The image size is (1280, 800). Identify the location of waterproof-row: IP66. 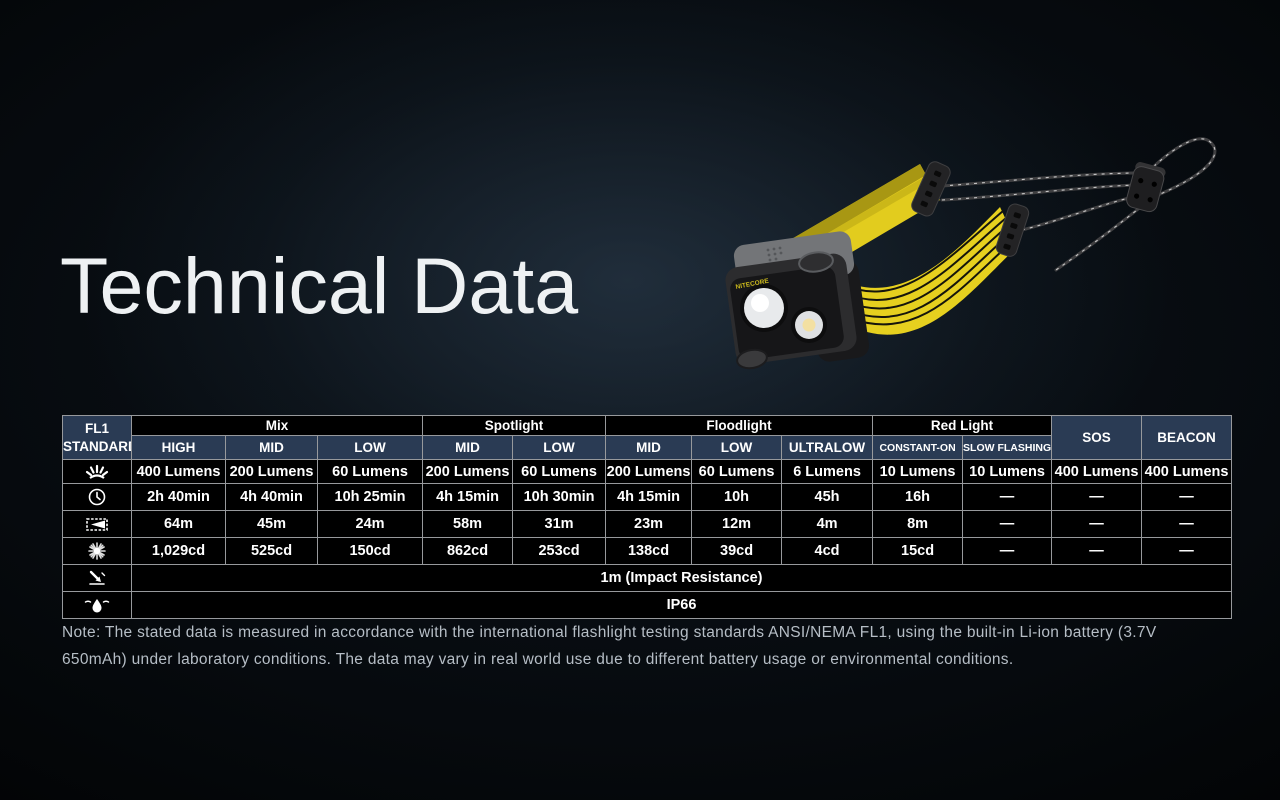
(647, 605).